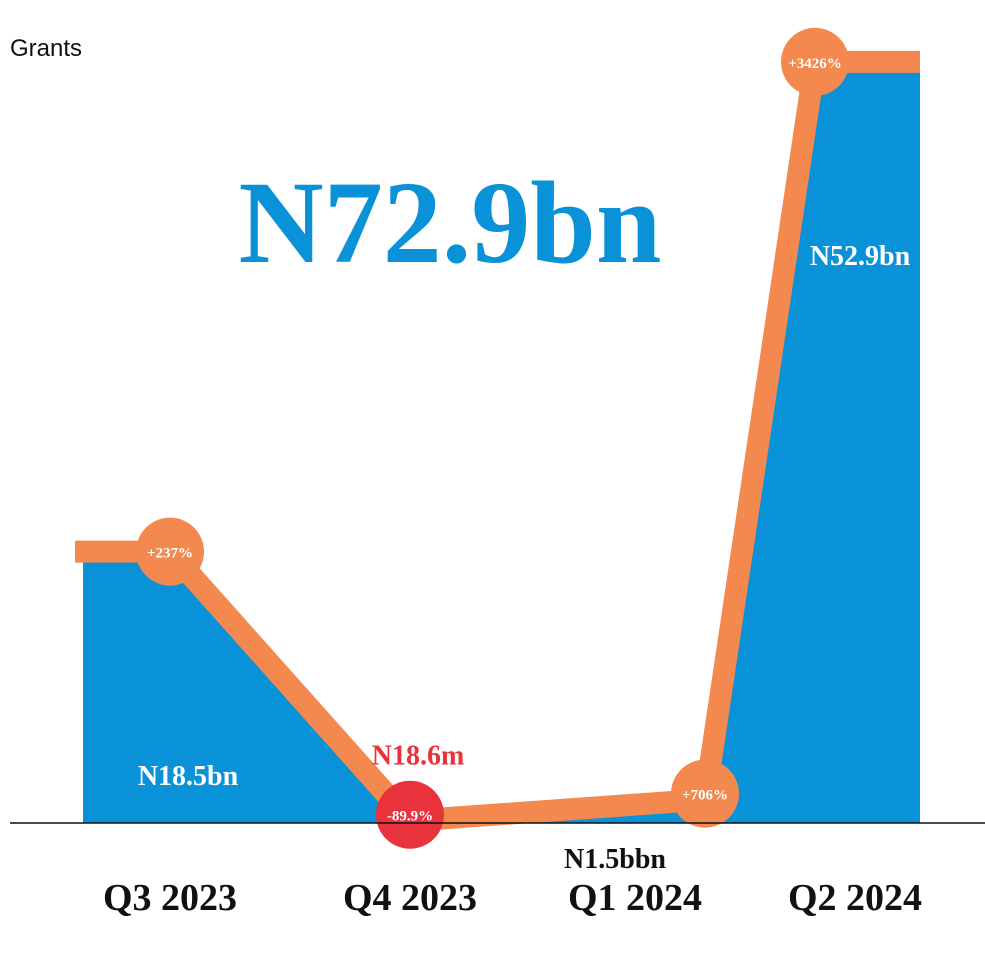 Image resolution: width=985 pixels, height=963 pixels. I want to click on value-label: N1.5bbn, so click(615, 859).